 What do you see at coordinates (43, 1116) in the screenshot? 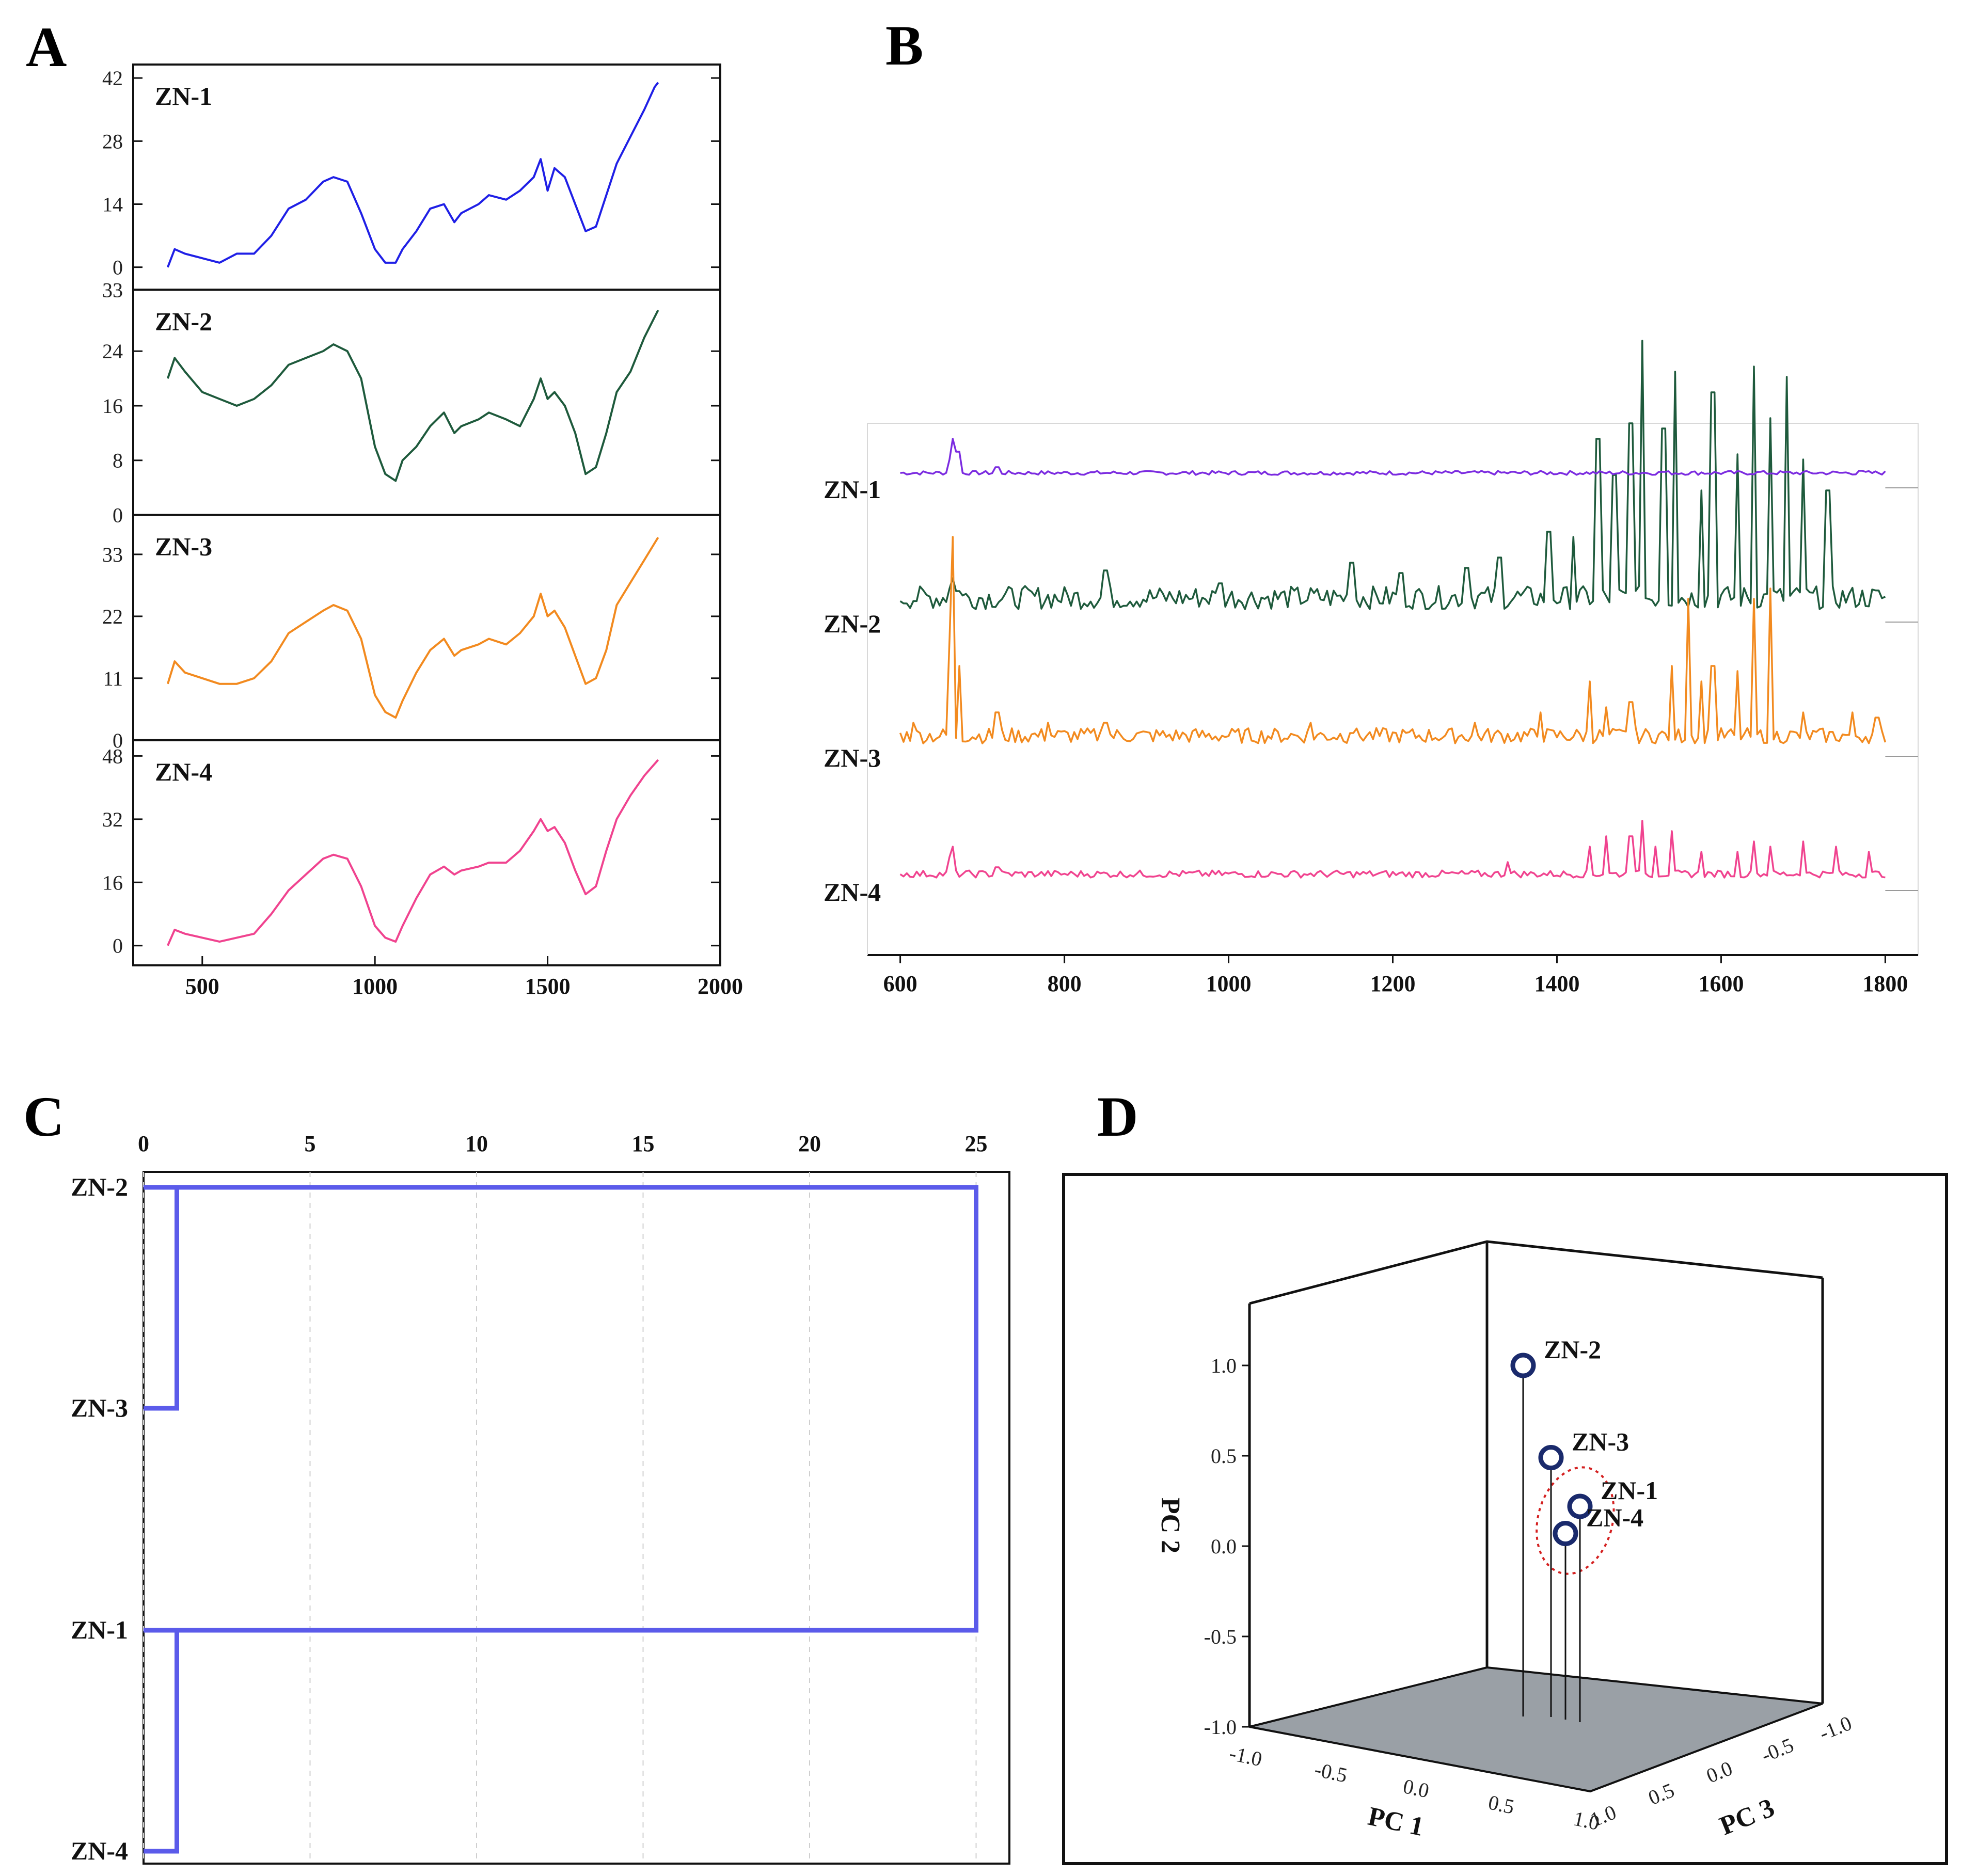
I see `panel-c-letter: C` at bounding box center [43, 1116].